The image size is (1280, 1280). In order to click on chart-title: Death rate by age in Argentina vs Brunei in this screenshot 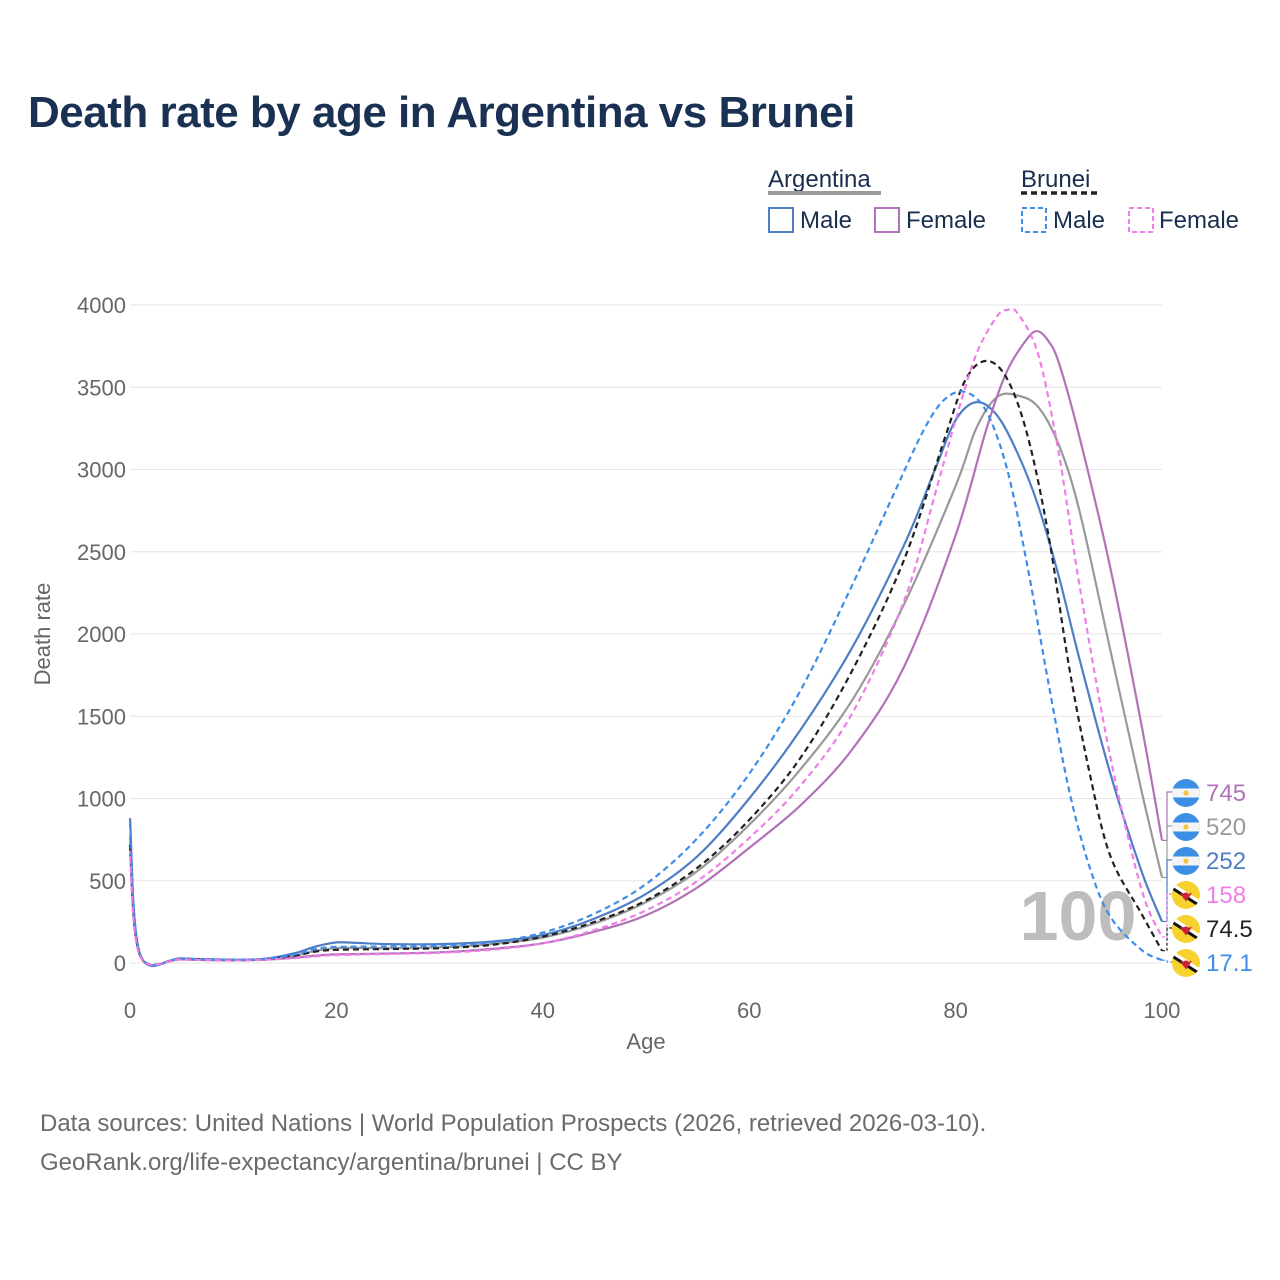, I will do `click(441, 112)`.